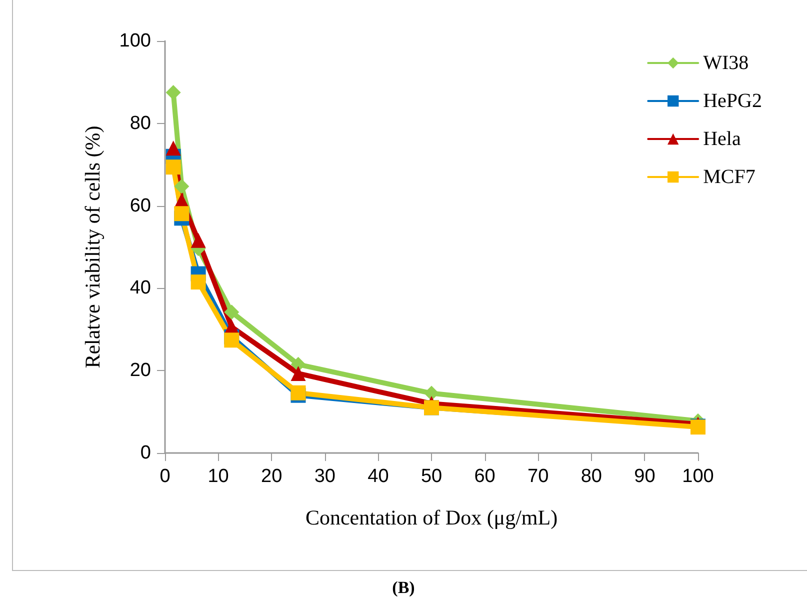 This screenshot has height=610, width=807. I want to click on x-tick-label: 60, so click(485, 476).